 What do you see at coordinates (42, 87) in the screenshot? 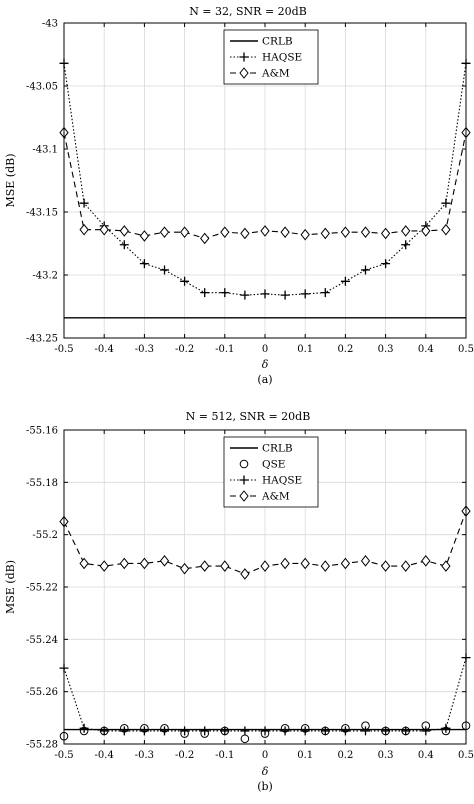
I see `y-tick-label: -43.05` at bounding box center [42, 87].